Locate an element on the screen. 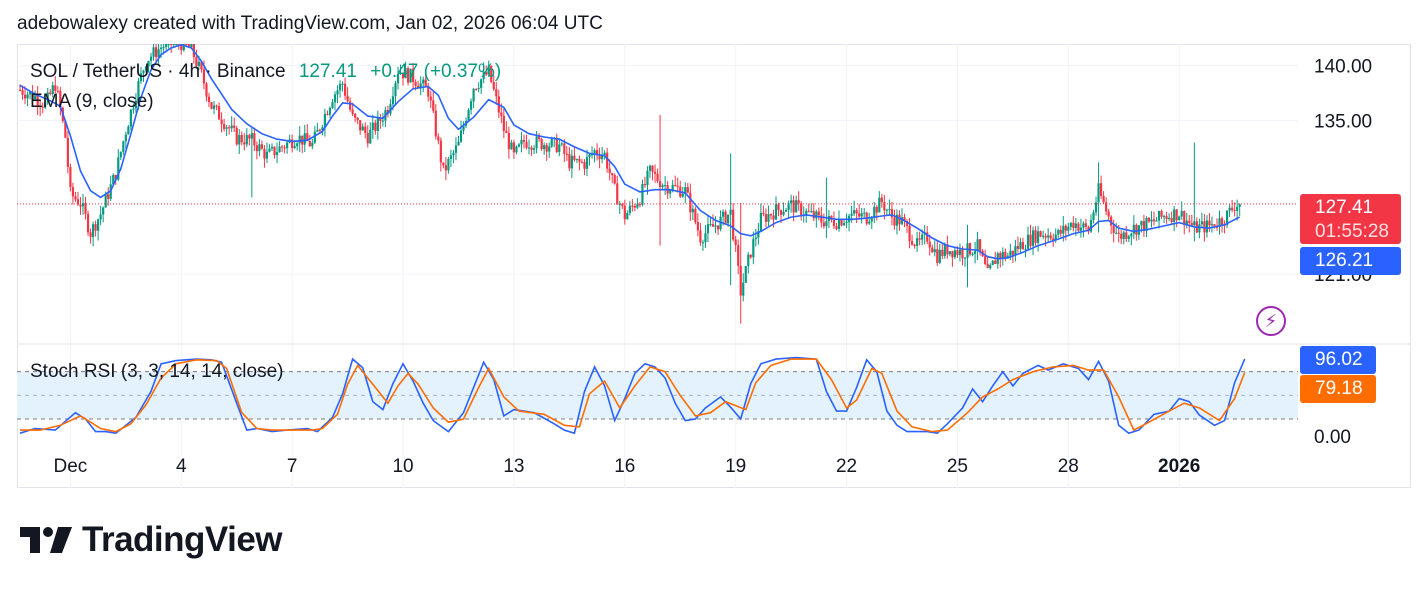 The height and width of the screenshot is (591, 1428). lightning-icon: ⚡ is located at coordinates (1271, 321).